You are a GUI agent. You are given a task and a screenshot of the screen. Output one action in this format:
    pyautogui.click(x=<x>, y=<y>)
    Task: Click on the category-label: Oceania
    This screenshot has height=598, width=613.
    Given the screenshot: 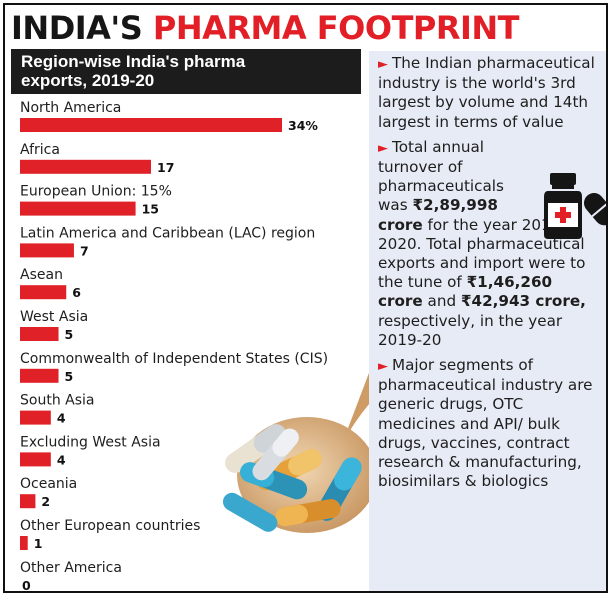 What is the action you would take?
    pyautogui.click(x=48, y=484)
    